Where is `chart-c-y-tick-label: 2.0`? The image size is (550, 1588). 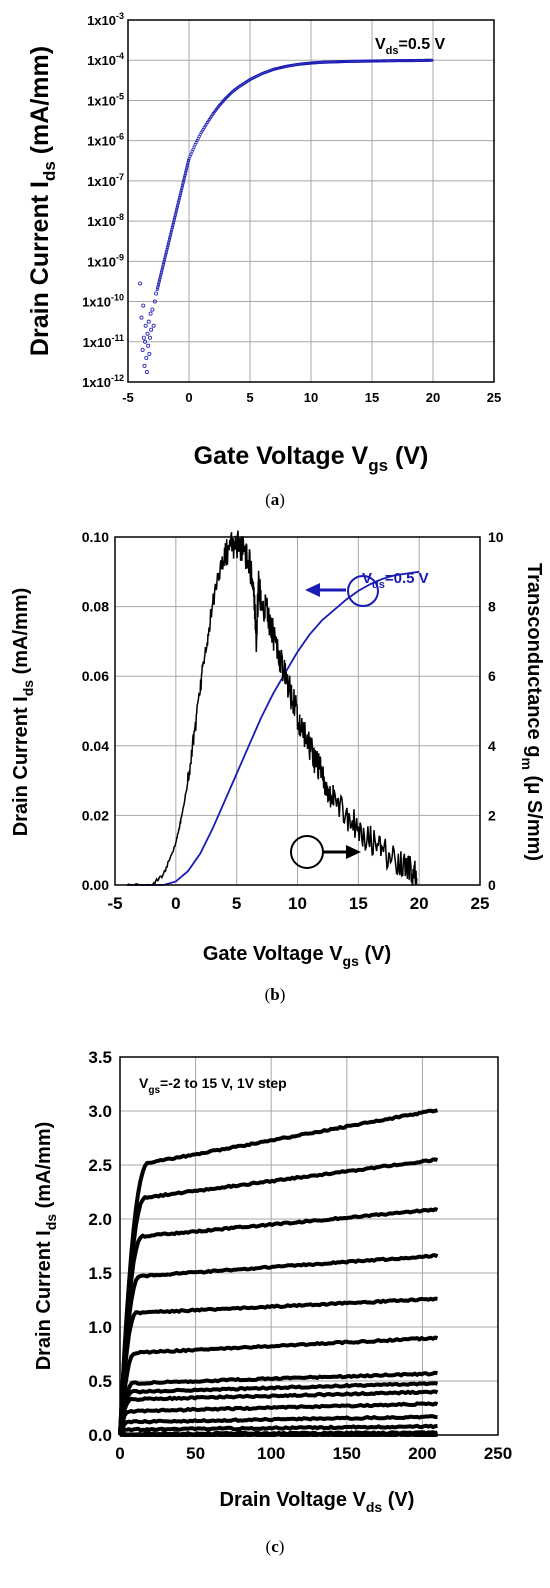
chart-c-y-tick-label: 2.0 is located at coordinates (100, 1219).